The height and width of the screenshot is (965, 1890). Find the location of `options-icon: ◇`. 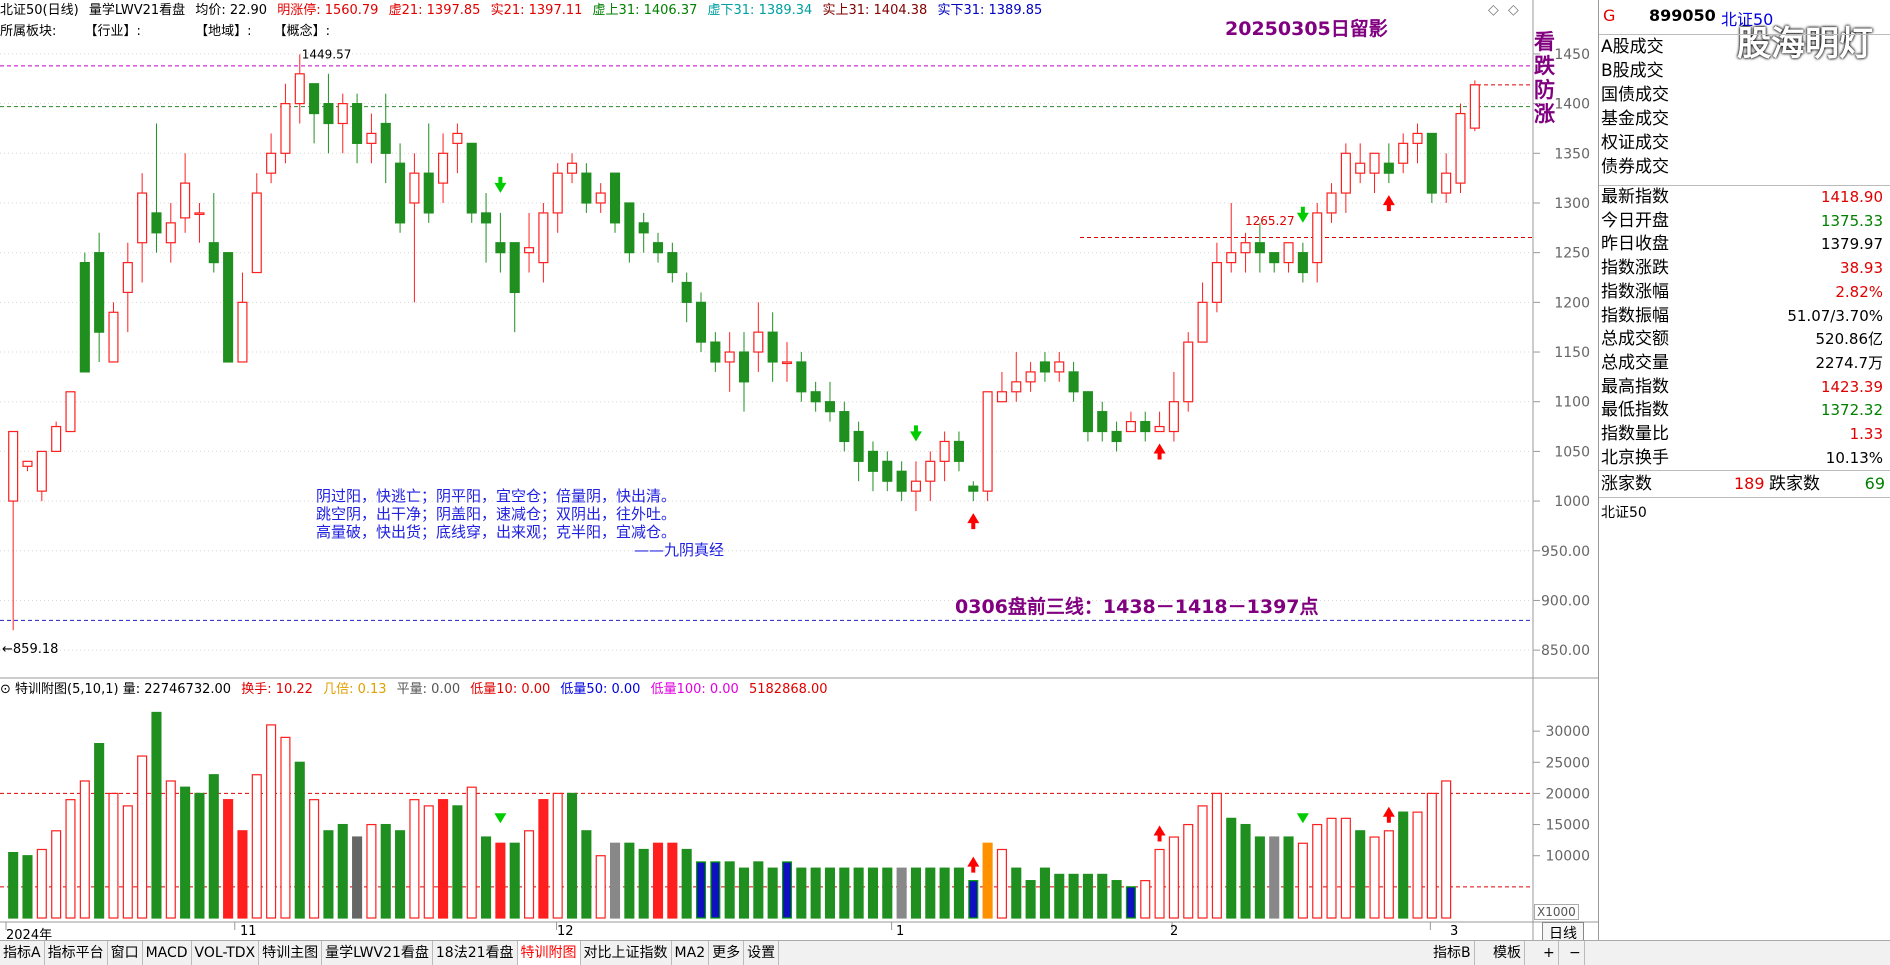

options-icon: ◇ is located at coordinates (1513, 10).